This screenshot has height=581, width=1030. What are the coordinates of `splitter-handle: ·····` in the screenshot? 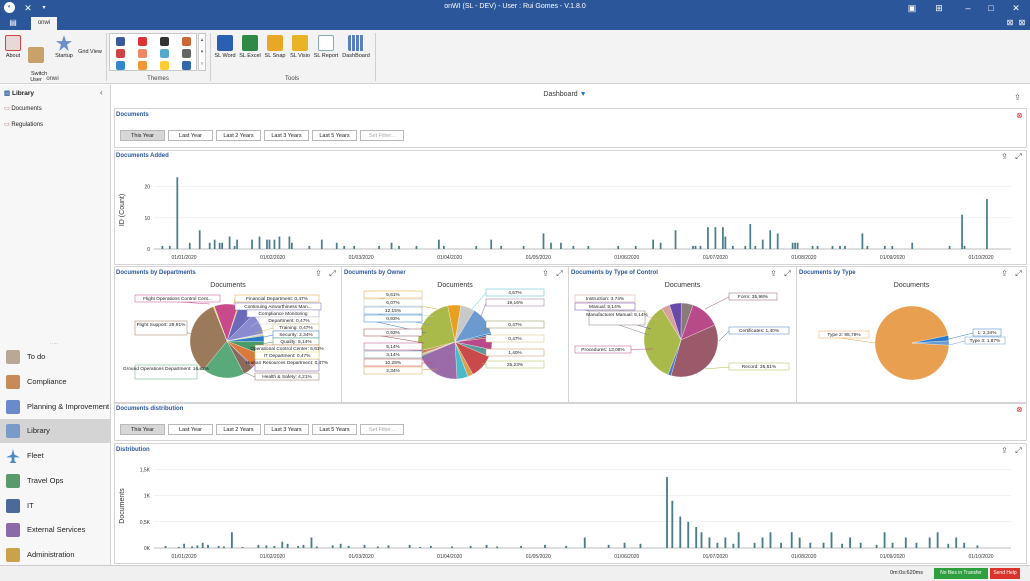 It's located at (54, 344).